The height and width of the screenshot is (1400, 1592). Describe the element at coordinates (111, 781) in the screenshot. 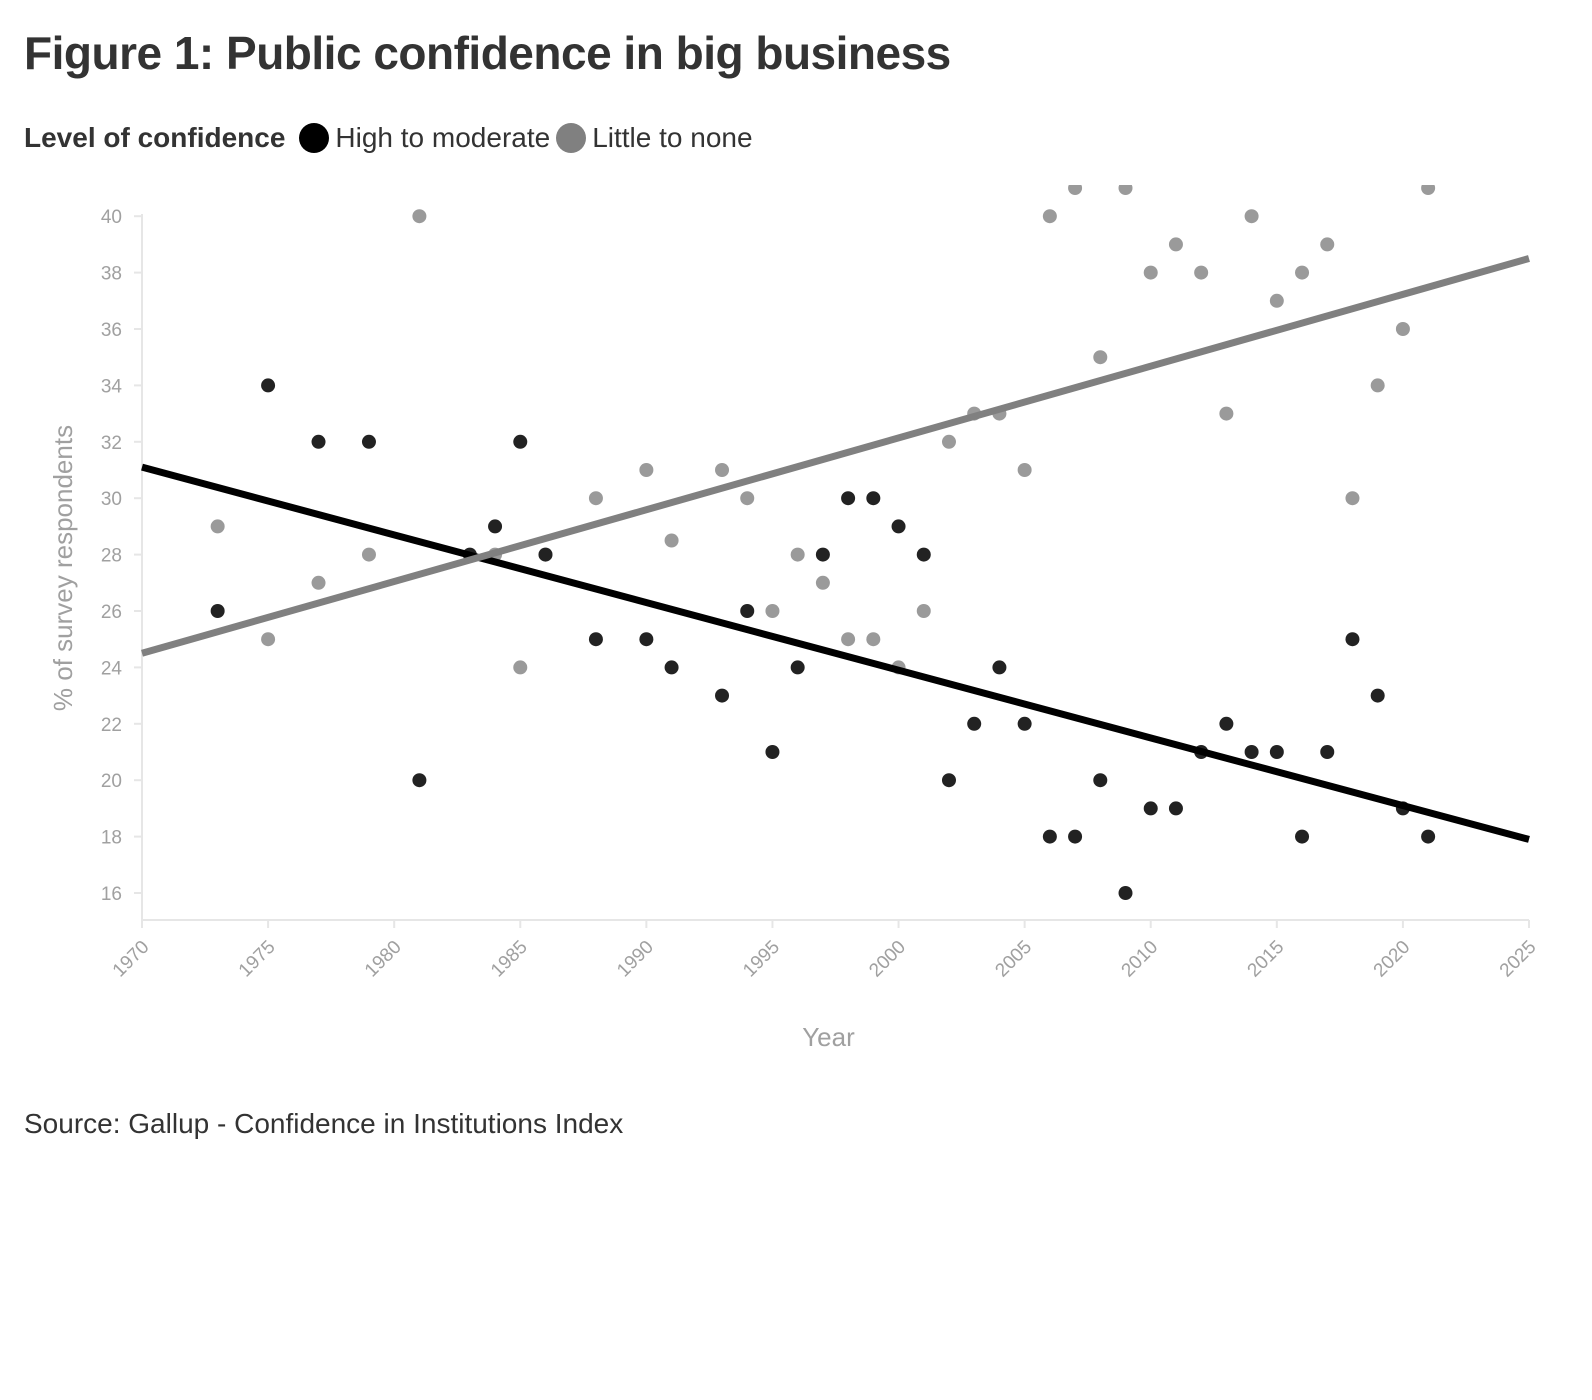

I see `y-tick-label: 20` at that location.